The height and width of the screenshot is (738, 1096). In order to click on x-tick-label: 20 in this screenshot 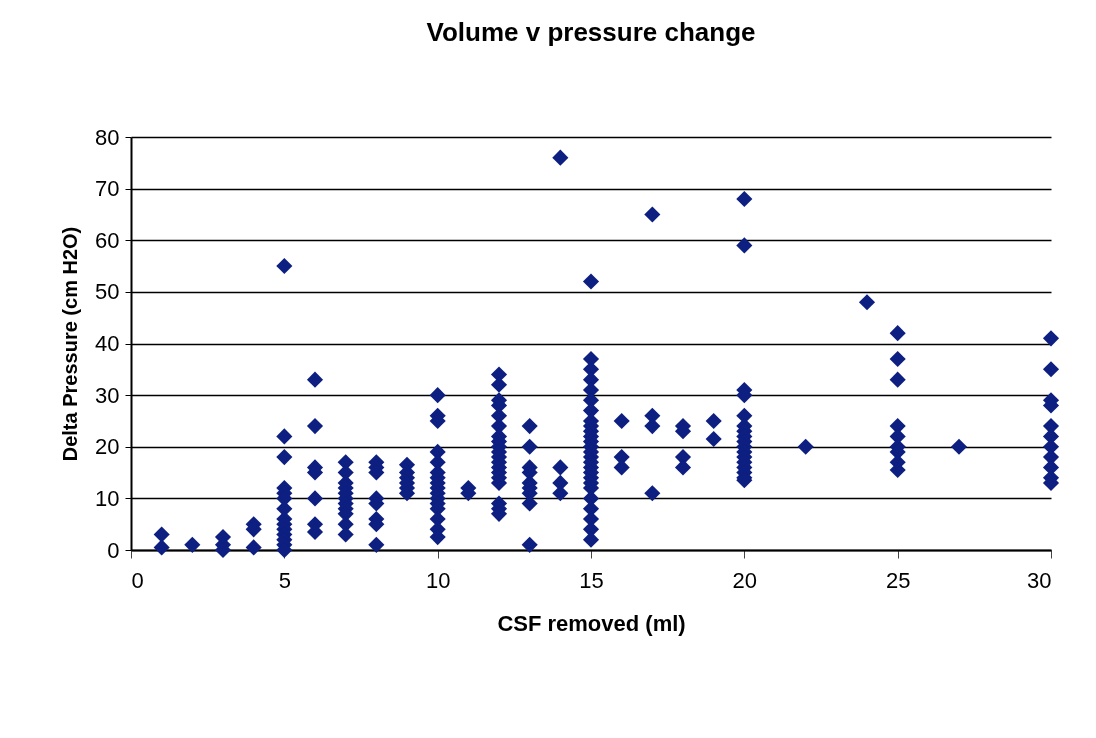, I will do `click(745, 580)`.